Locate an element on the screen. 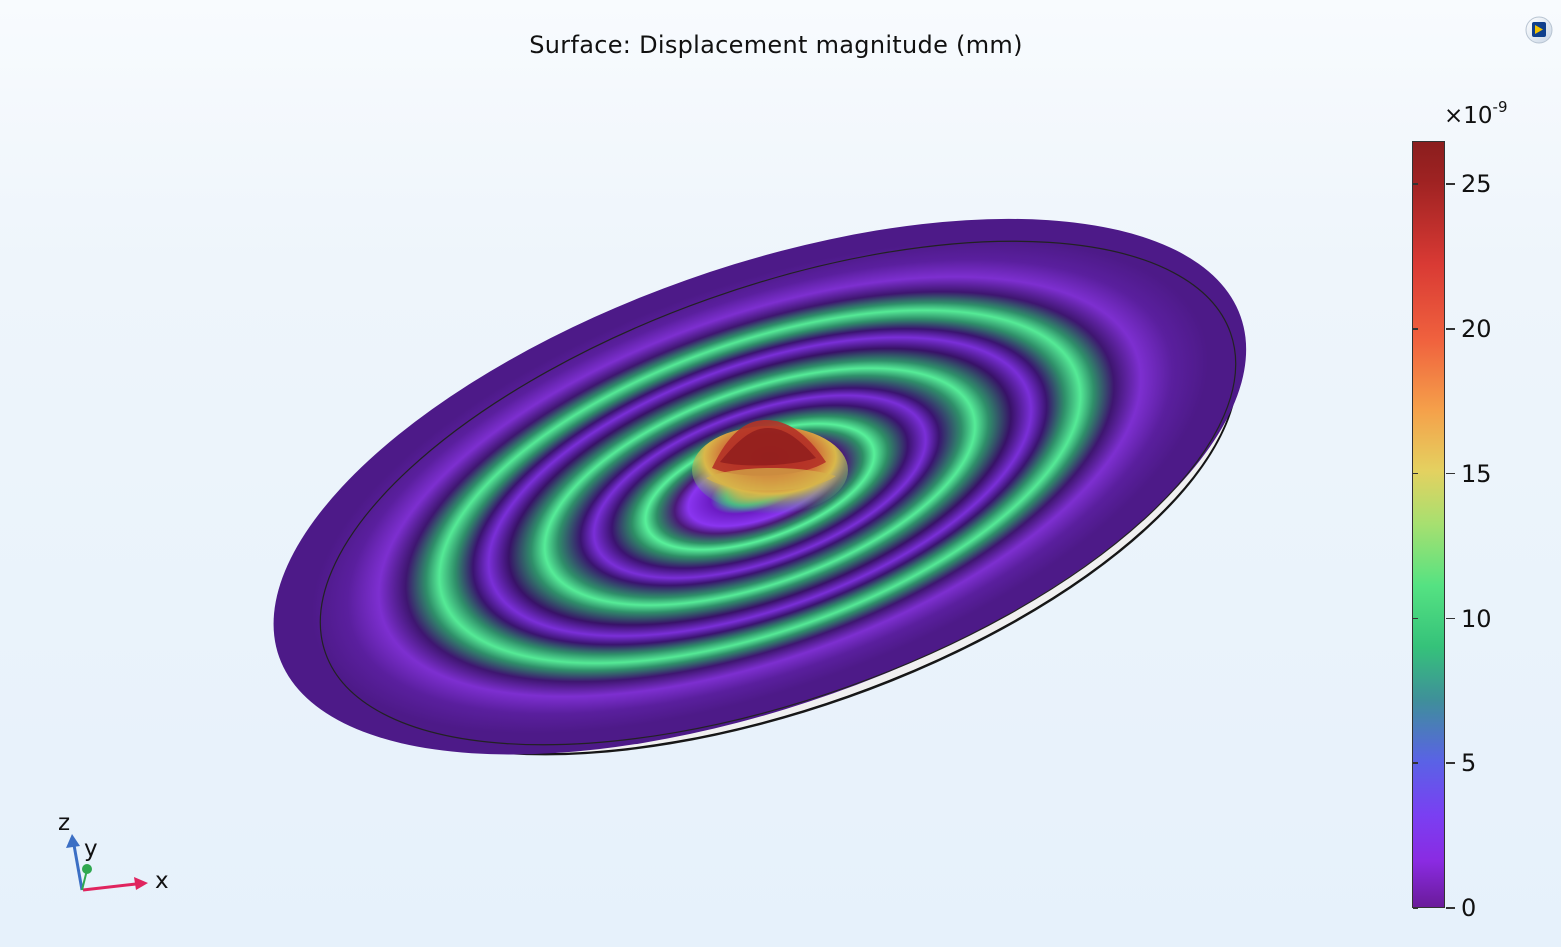 The height and width of the screenshot is (947, 1561). colorbar-tick-label: 15 is located at coordinates (1476, 473).